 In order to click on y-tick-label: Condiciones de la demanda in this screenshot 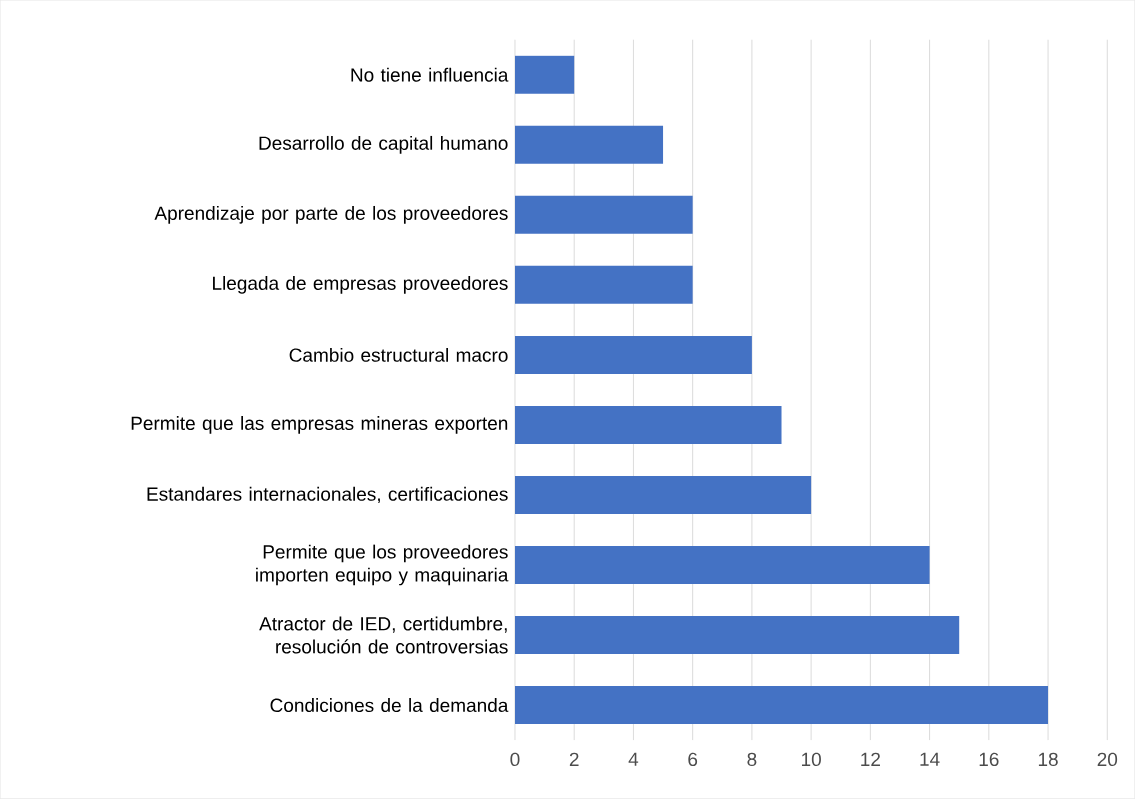, I will do `click(389, 705)`.